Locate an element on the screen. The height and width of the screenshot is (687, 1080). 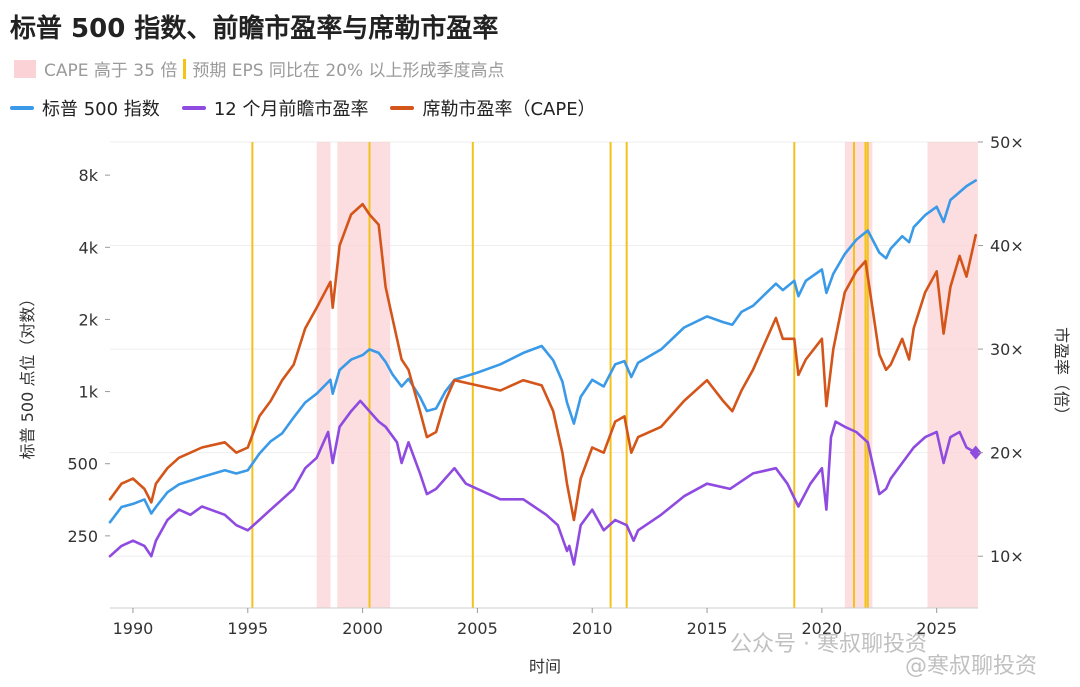
y-left-tick-label: 1k is located at coordinates (89, 392).